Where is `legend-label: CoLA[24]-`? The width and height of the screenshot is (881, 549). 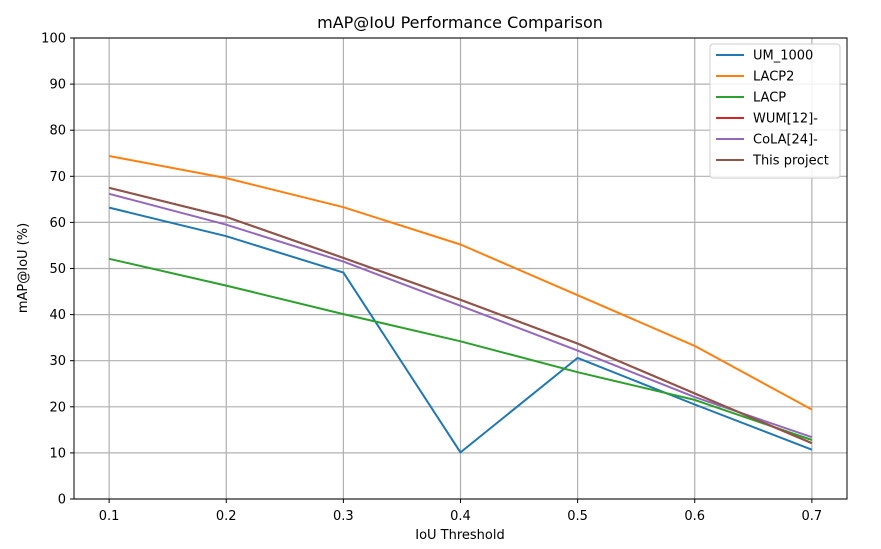 legend-label: CoLA[24]- is located at coordinates (785, 140).